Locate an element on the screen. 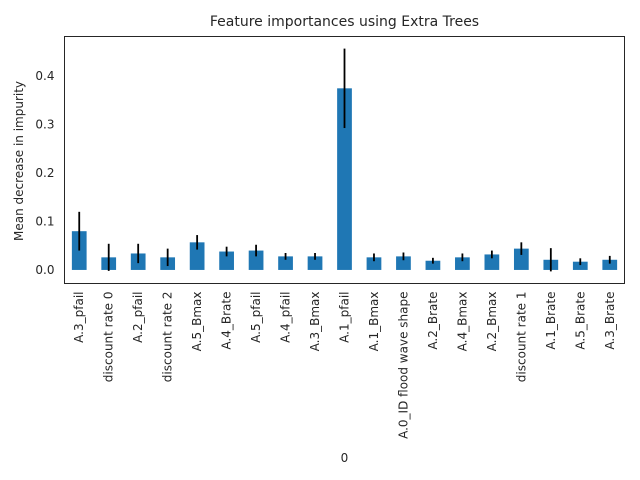 The height and width of the screenshot is (480, 640). x-tick-label: A.4_Bmax is located at coordinates (462, 322).